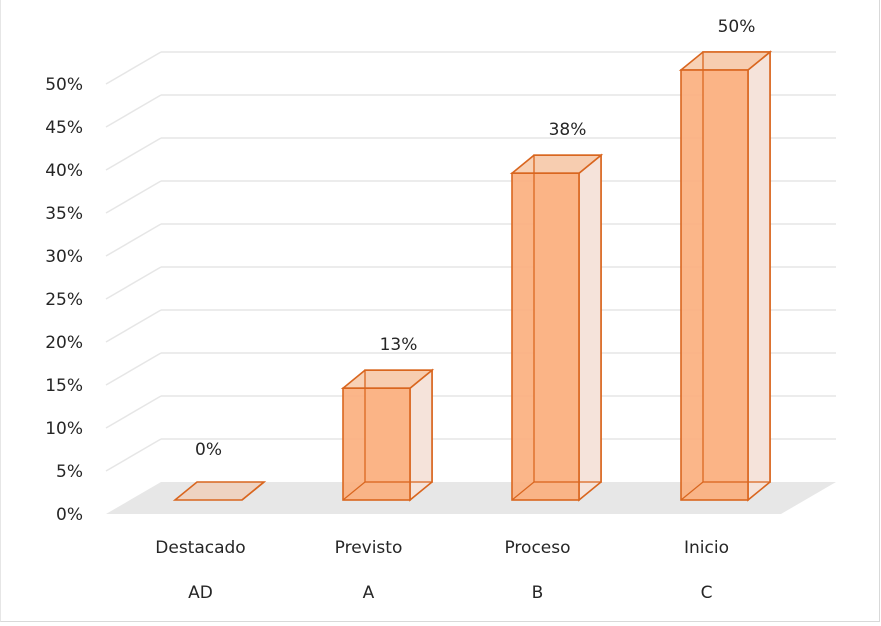 This screenshot has width=881, height=626. Describe the element at coordinates (64, 171) in the screenshot. I see `y-tick-label: 40%` at that location.